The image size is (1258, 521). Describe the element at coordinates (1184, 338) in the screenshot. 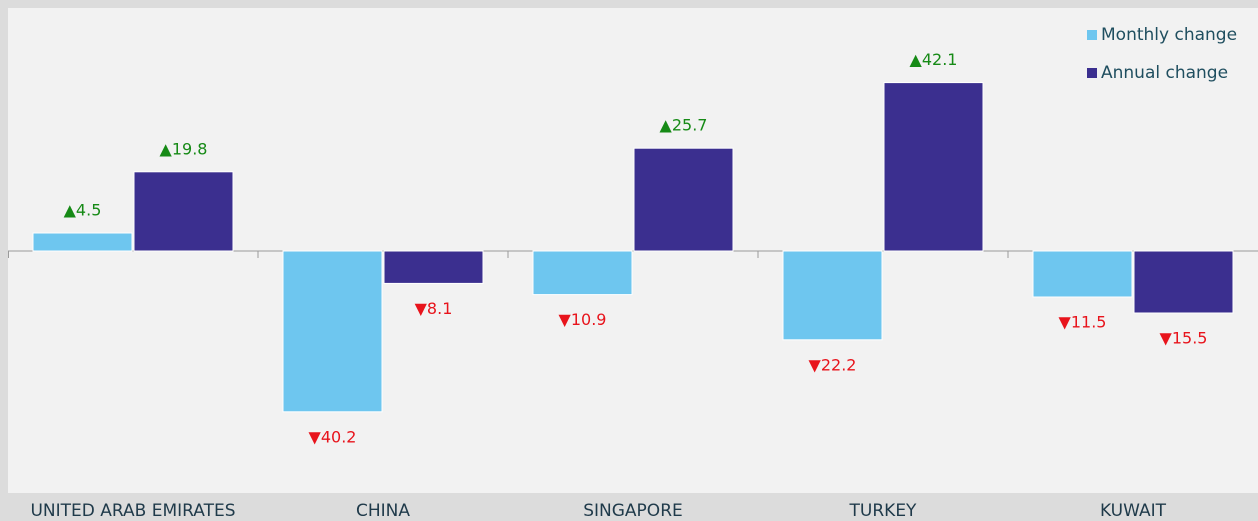

I see `data-label: ▼15.5` at that location.